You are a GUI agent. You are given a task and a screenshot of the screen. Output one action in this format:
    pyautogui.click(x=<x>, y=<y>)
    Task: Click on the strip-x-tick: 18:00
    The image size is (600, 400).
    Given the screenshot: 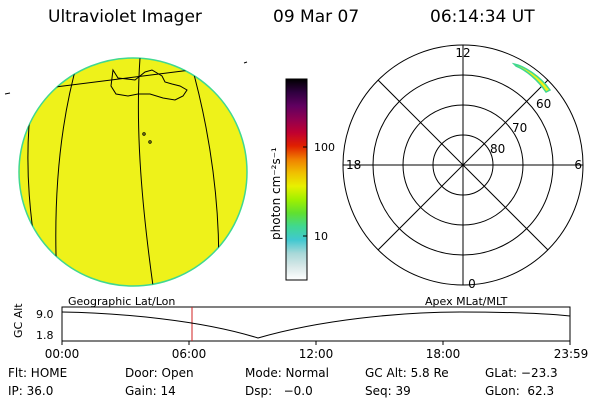 What is the action you would take?
    pyautogui.click(x=443, y=354)
    